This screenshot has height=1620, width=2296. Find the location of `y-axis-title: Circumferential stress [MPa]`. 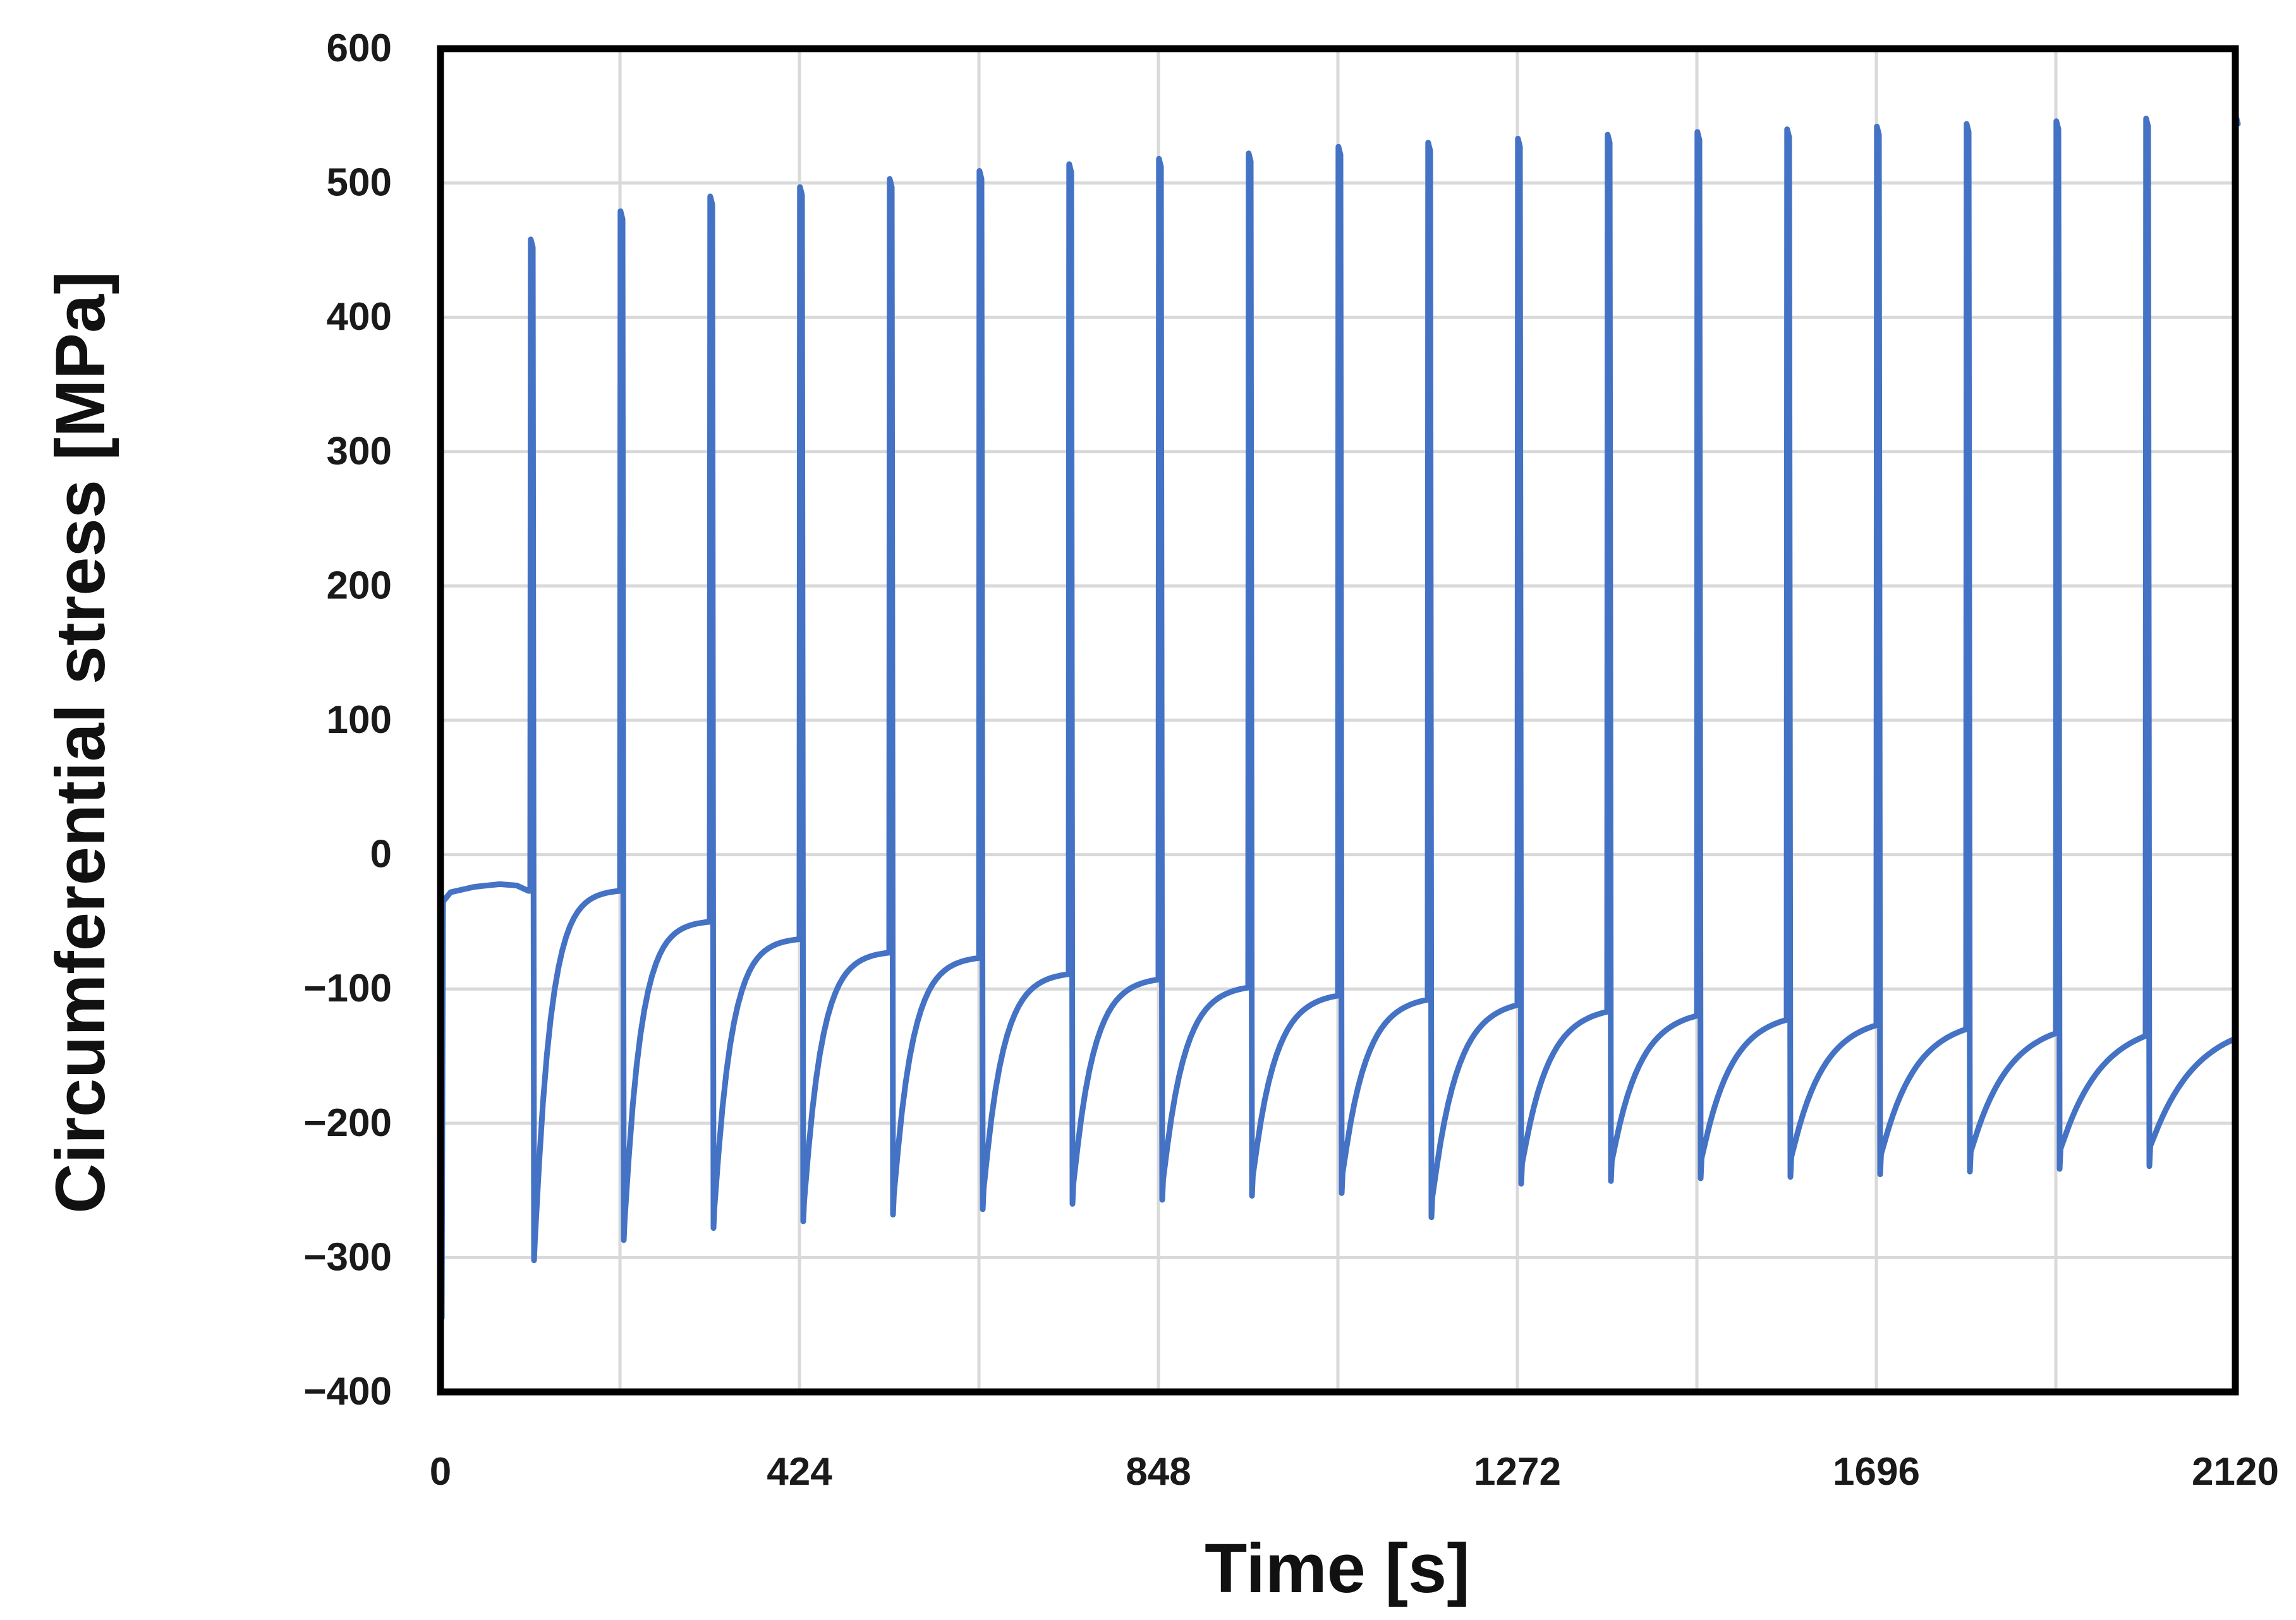

y-axis-title: Circumferential stress [MPa] is located at coordinates (80, 742).